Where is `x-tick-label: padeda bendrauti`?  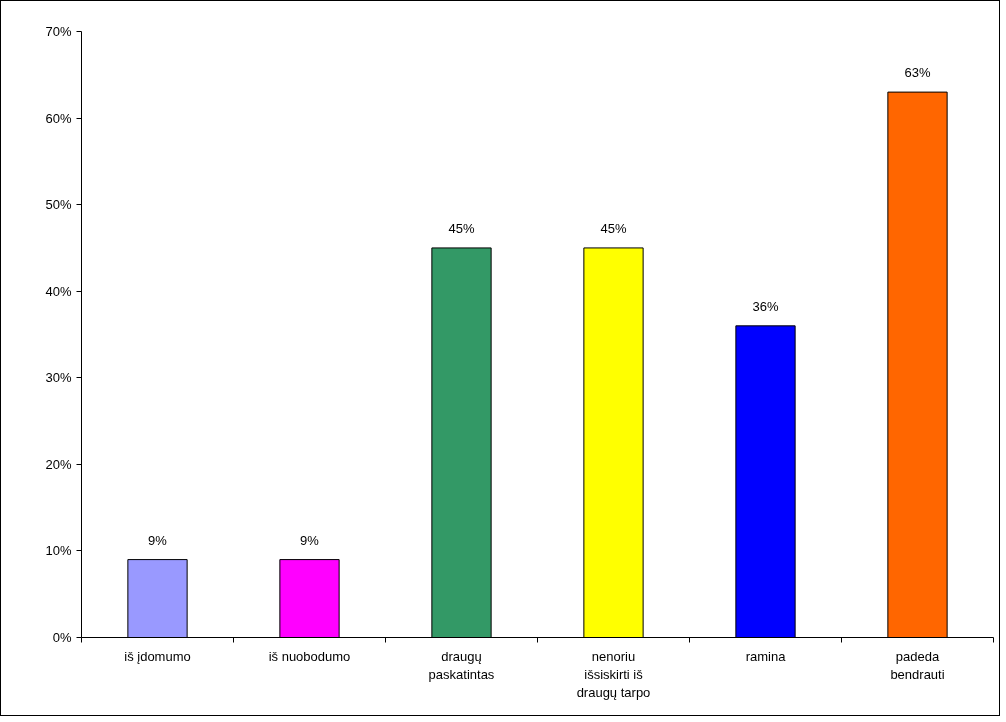
x-tick-label: padeda bendrauti is located at coordinates (917, 665).